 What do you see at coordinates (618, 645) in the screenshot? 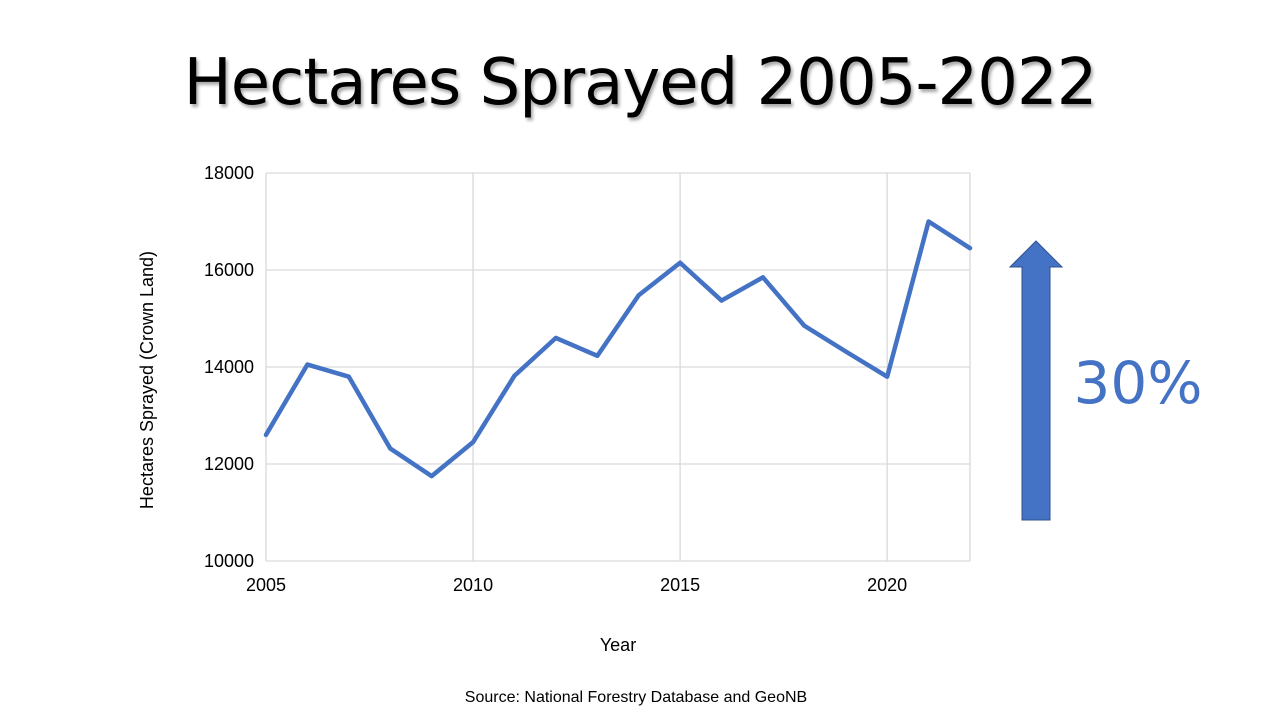
I see `x-axis-title: Year` at bounding box center [618, 645].